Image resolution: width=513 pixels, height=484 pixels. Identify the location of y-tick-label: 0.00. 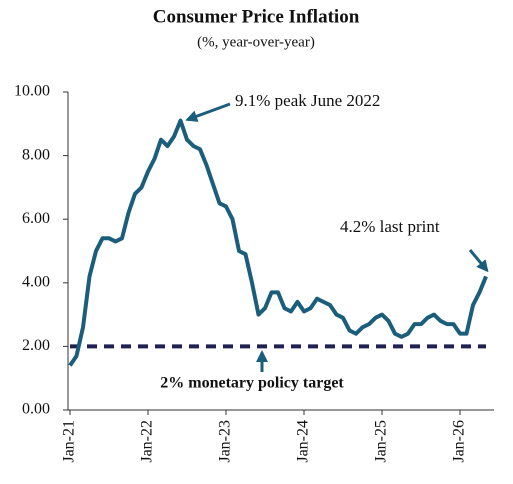
(36, 409).